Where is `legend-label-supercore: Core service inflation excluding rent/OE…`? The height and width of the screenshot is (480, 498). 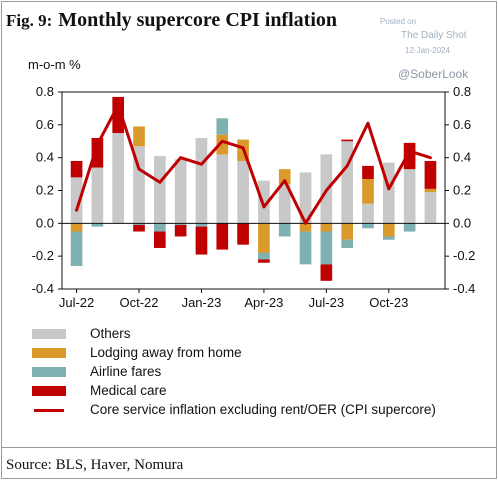
legend-label-supercore: Core service inflation excluding rent/OE… is located at coordinates (263, 409).